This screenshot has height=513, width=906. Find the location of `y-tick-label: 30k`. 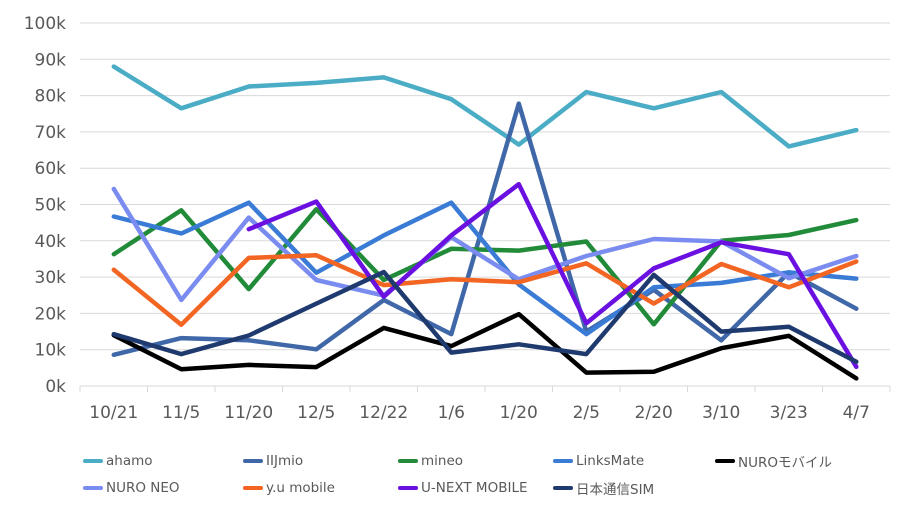

y-tick-label: 30k is located at coordinates (51, 278).